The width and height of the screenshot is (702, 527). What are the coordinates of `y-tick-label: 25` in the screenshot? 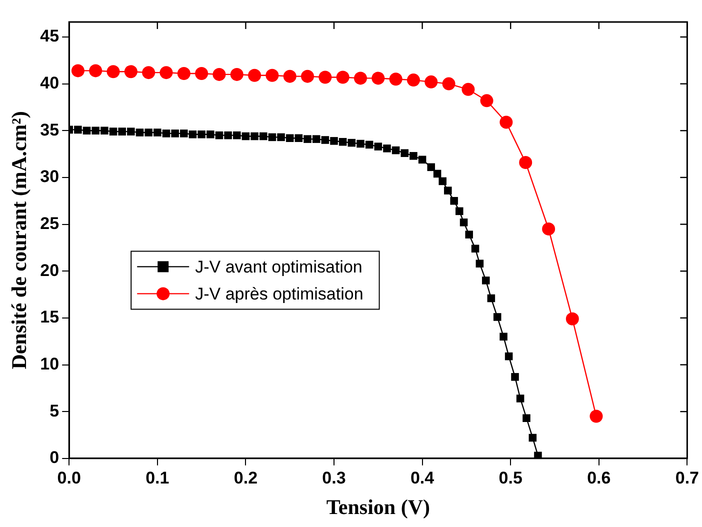 It's located at (50, 223).